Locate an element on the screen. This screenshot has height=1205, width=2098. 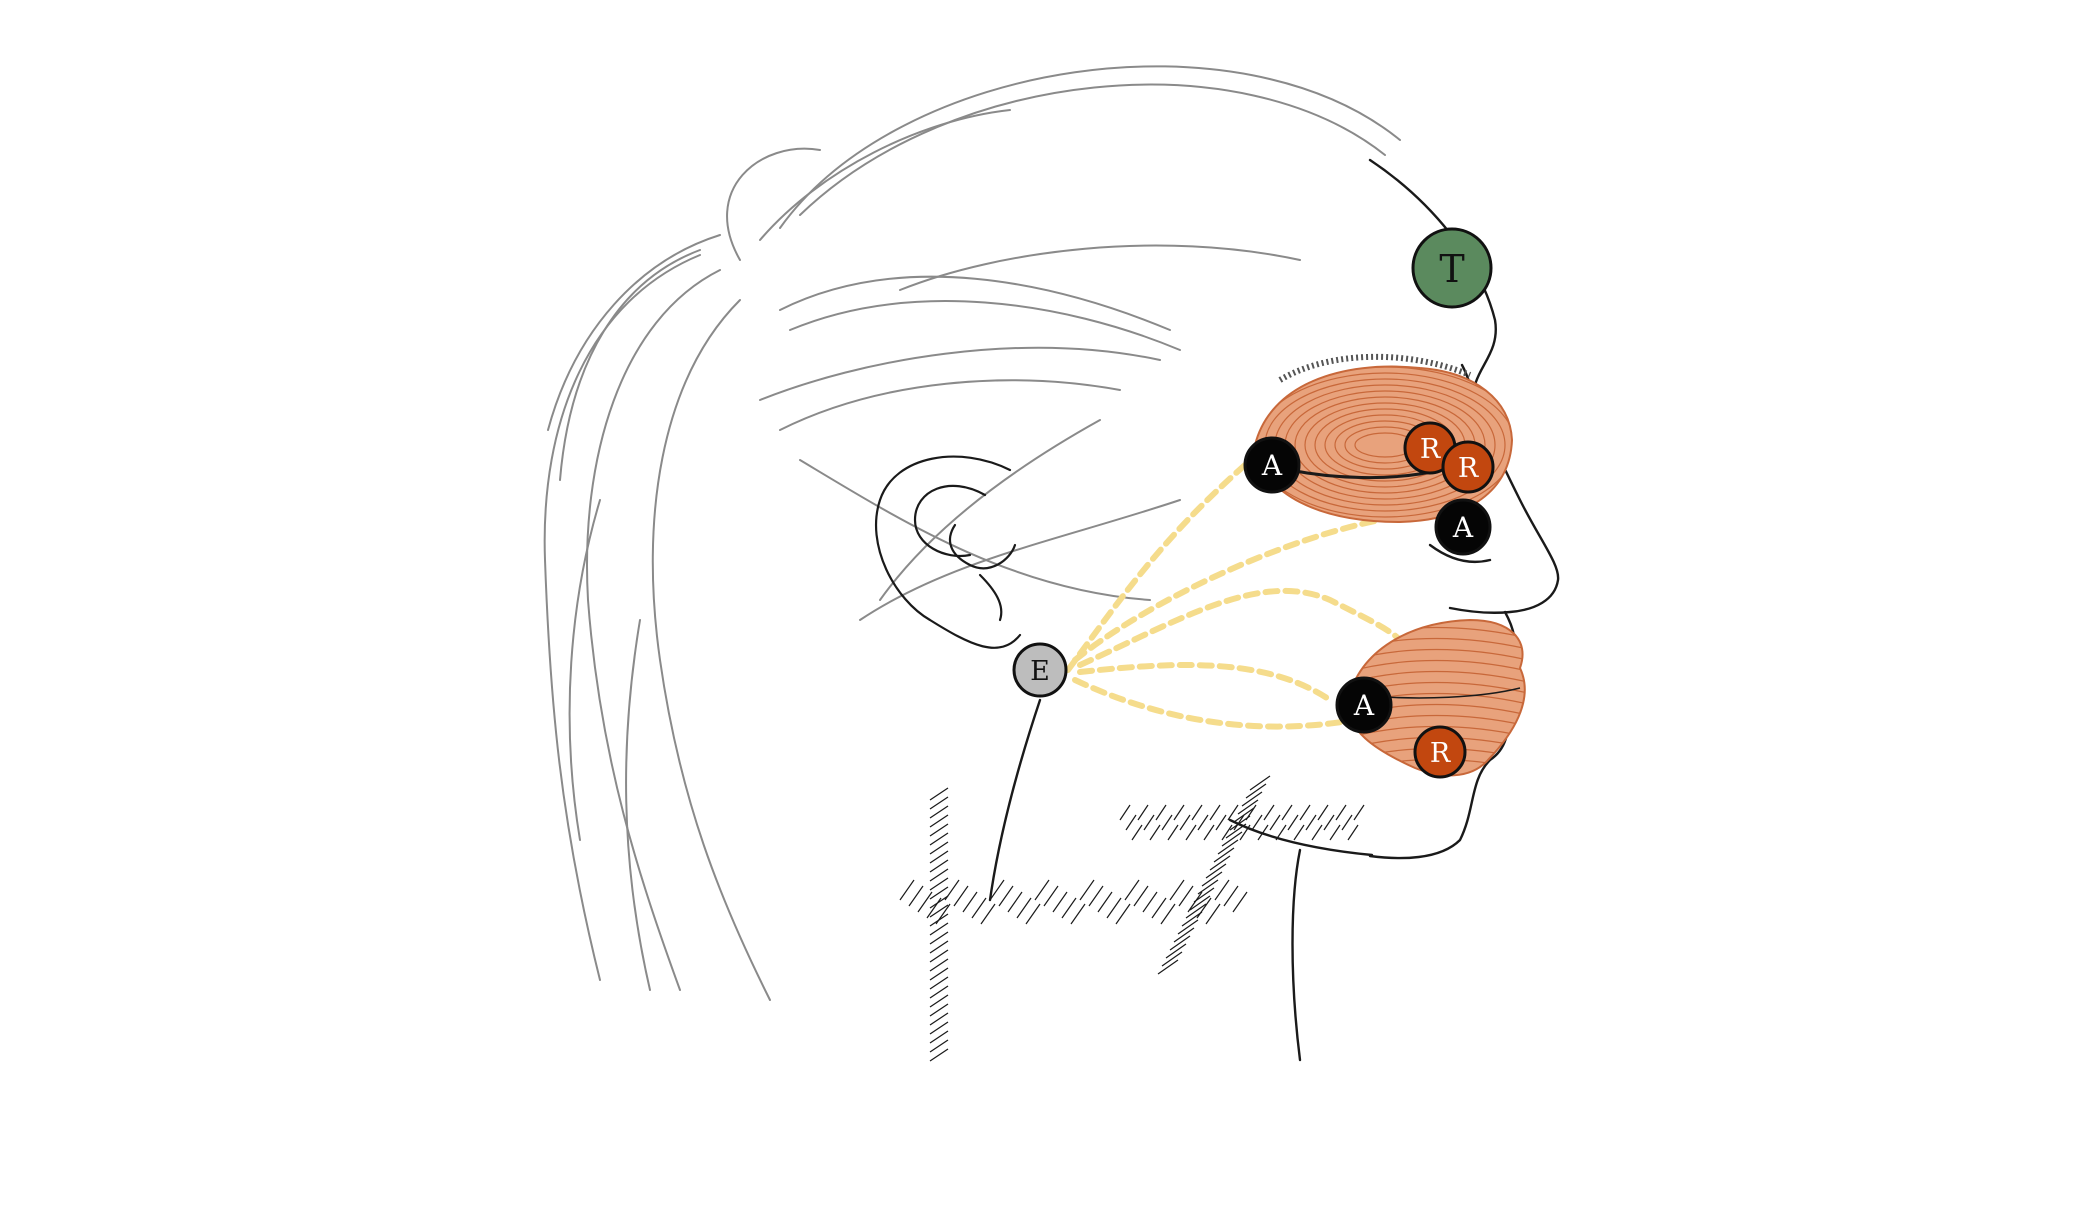
marker-A-nose-label: A is located at coordinates (1463, 527).